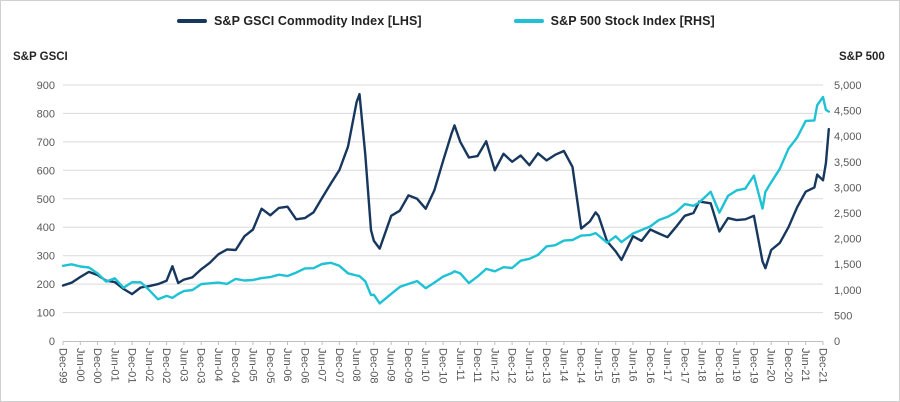  Describe the element at coordinates (408, 365) in the screenshot. I see `svg-text: Dec-09` at that location.